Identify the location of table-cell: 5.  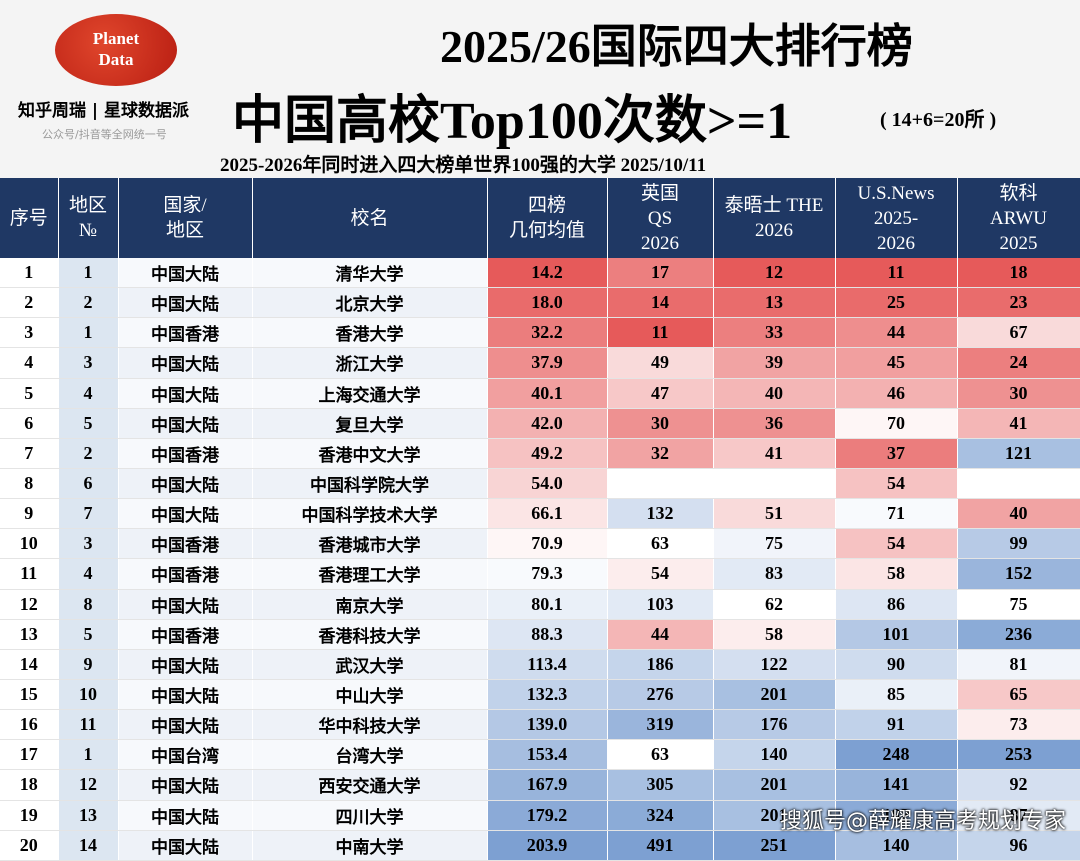
(88, 423).